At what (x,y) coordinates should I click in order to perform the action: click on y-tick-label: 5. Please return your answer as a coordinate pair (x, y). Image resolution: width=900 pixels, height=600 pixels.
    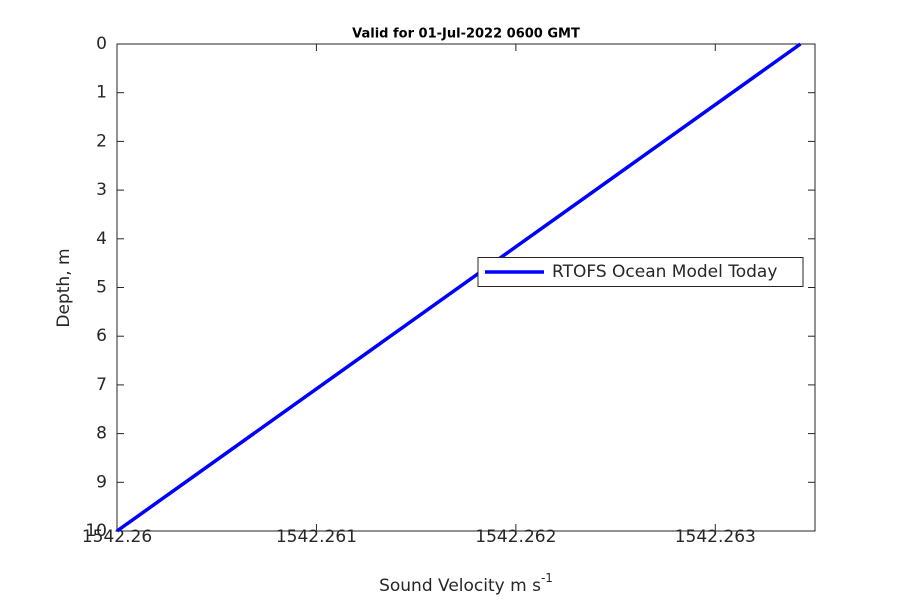
    Looking at the image, I should click on (101, 288).